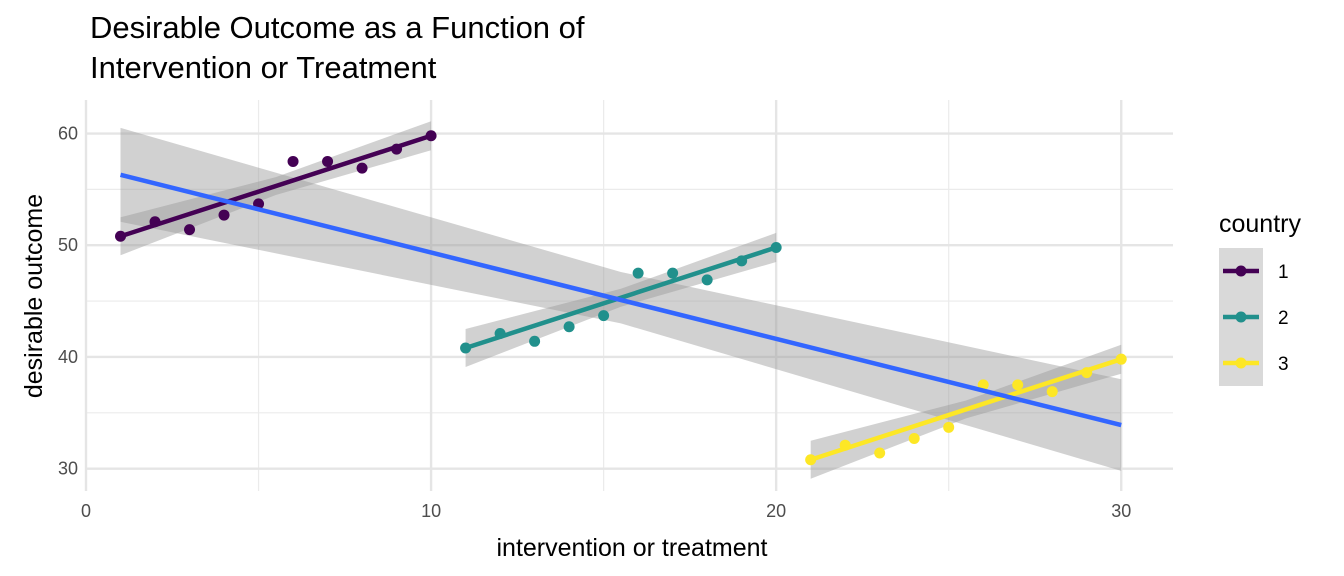 The width and height of the screenshot is (1344, 576). What do you see at coordinates (606, 511) in the screenshot?
I see `x-tick-labels: 0 10 20 30` at bounding box center [606, 511].